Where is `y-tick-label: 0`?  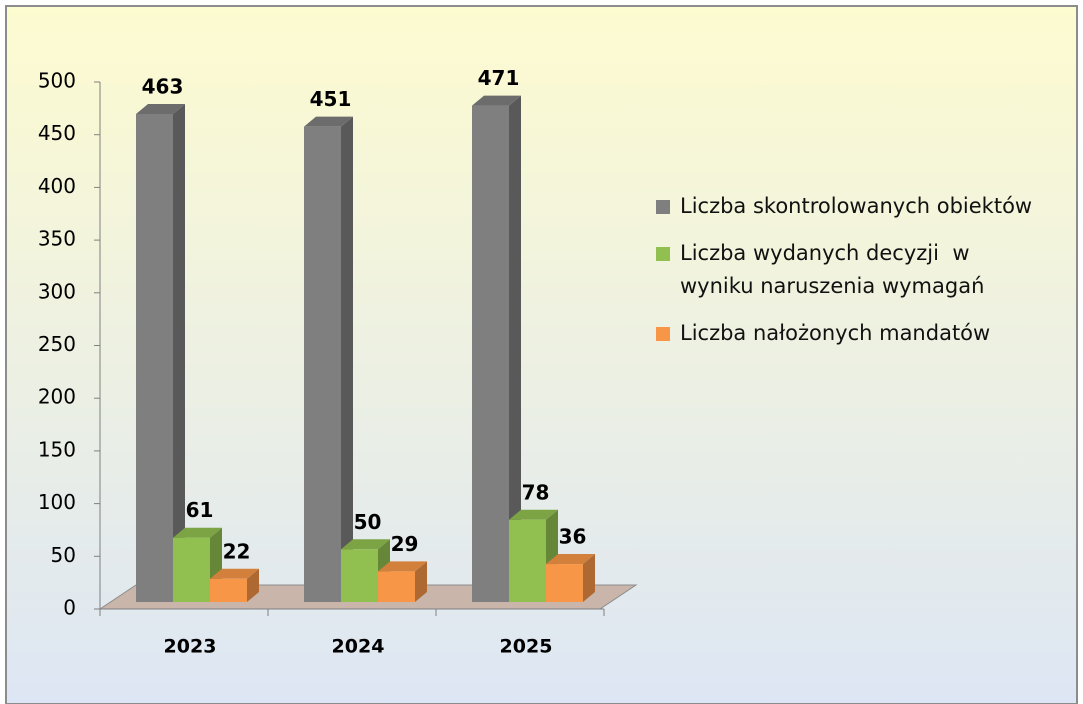 y-tick-label: 0 is located at coordinates (69, 608).